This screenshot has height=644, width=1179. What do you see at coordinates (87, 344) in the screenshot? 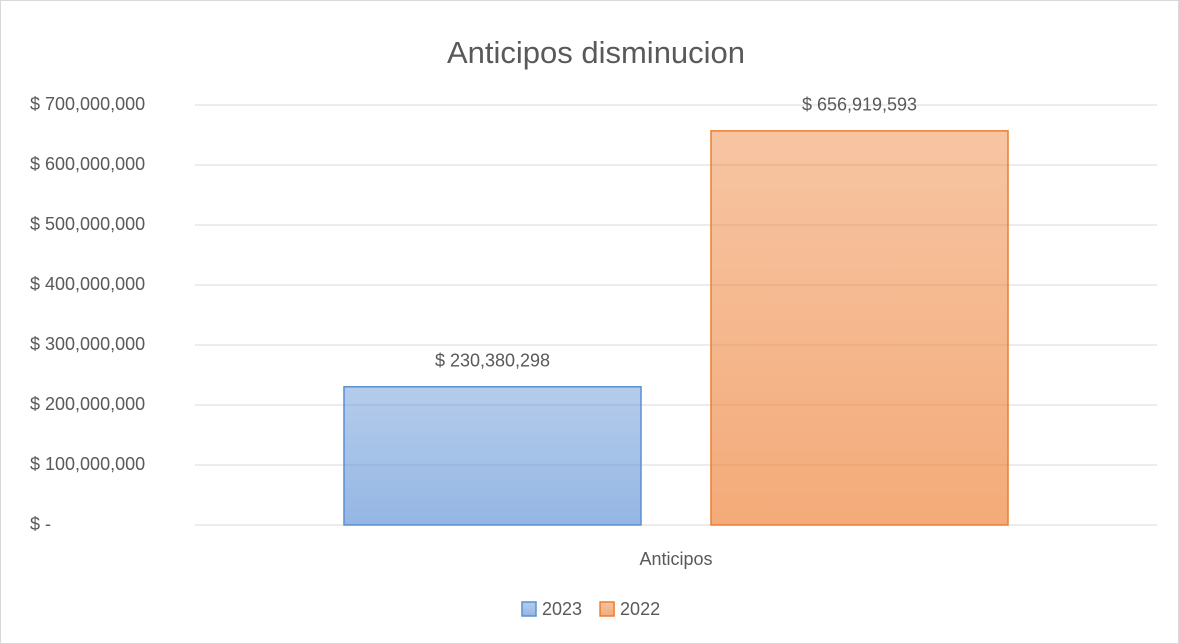
I see `y-tick-label: $ 300,000,000` at bounding box center [87, 344].